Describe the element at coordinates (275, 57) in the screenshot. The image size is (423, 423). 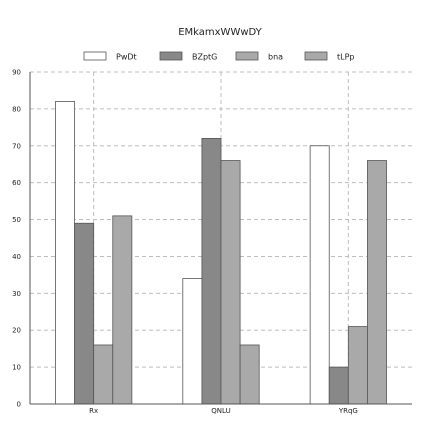
I see `legend-label-bna: bna` at that location.